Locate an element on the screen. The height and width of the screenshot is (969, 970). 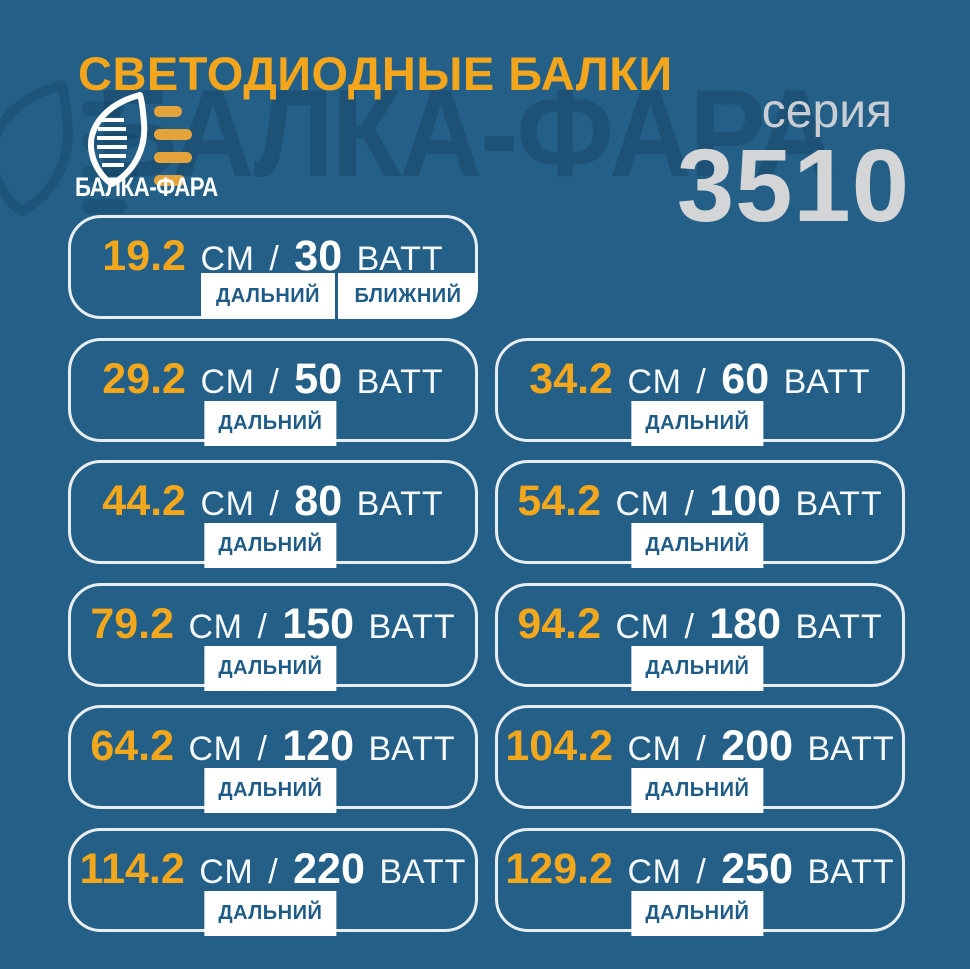
length-value: 79.2 is located at coordinates (132, 624).